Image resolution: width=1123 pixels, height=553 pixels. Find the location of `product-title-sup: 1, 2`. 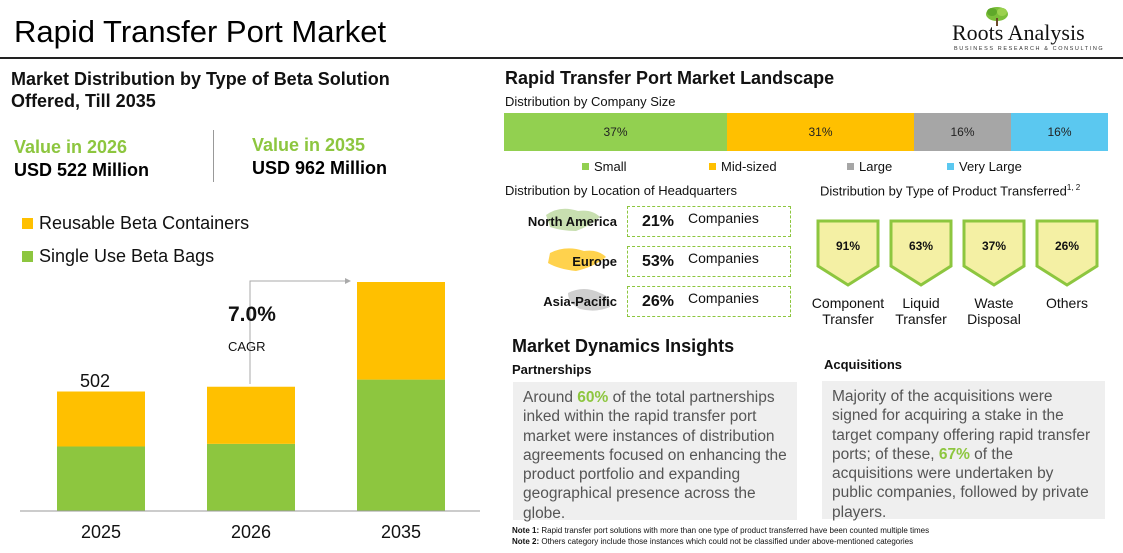

product-title-sup: 1, 2 is located at coordinates (1073, 187).